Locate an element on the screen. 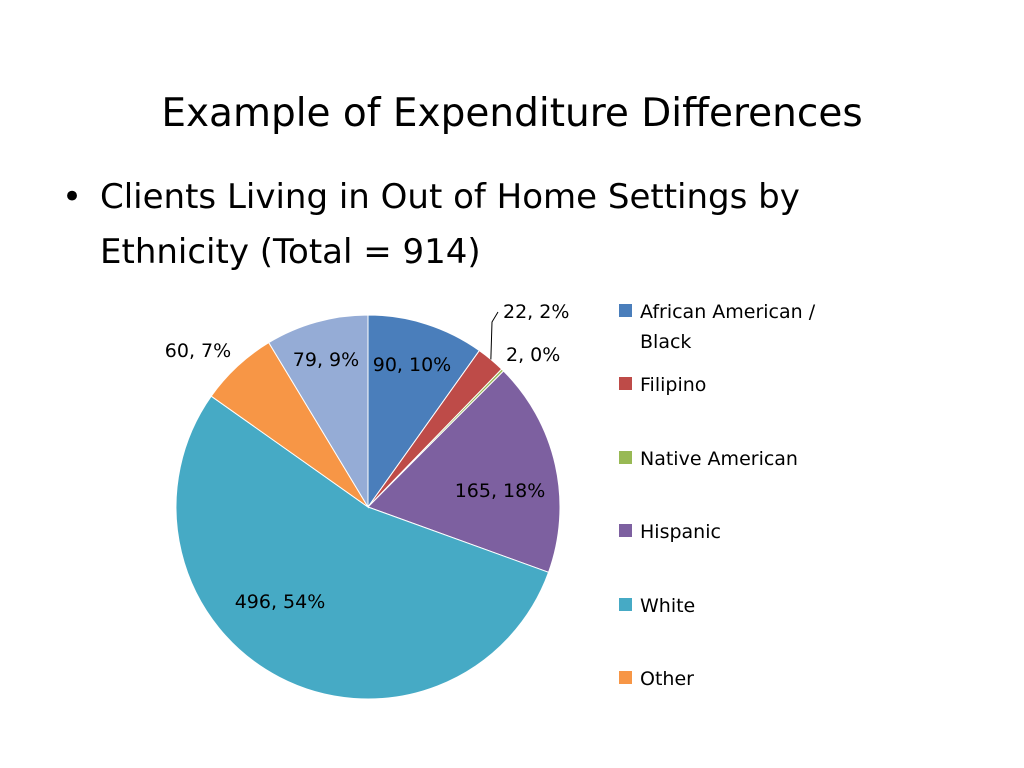  pie-slice-african-american-black is located at coordinates (424, 411).